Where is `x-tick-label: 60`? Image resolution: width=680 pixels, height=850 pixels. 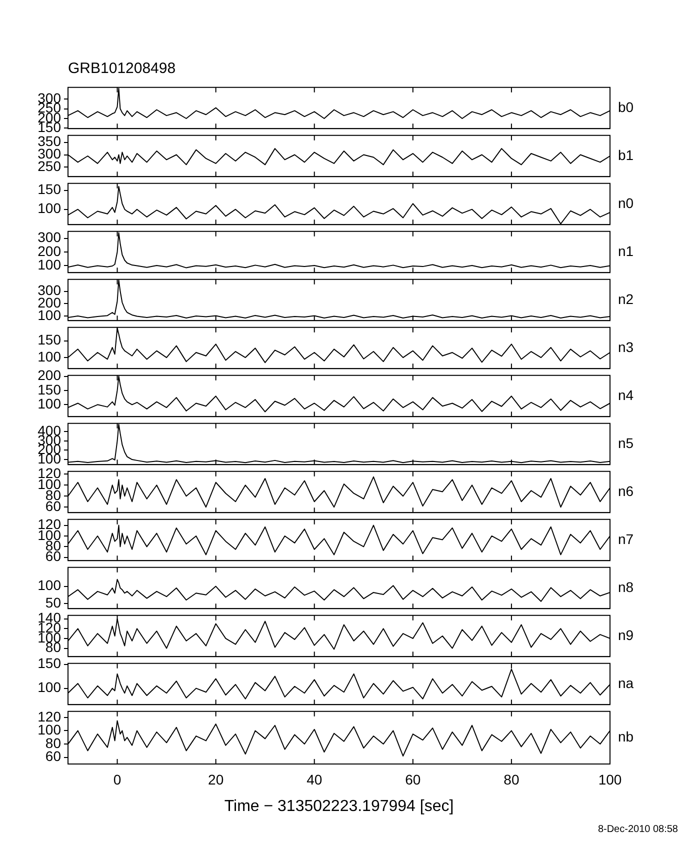
x-tick-label: 60 is located at coordinates (413, 779).